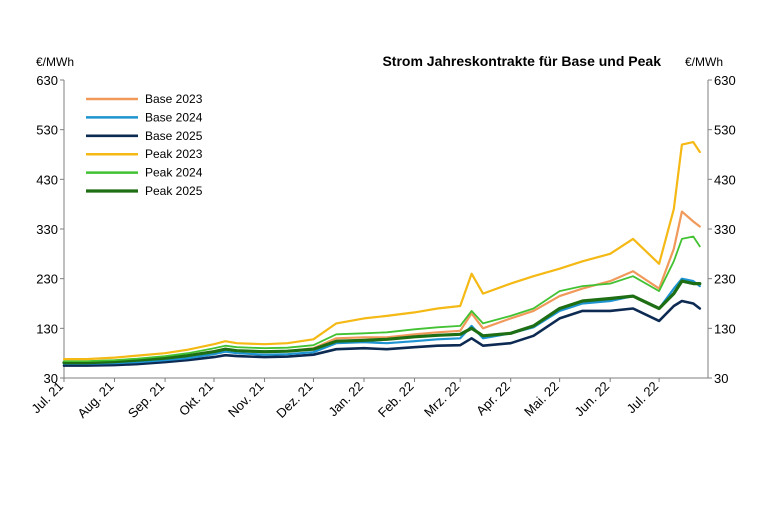  I want to click on legend-label: Peak 2025, so click(174, 191).